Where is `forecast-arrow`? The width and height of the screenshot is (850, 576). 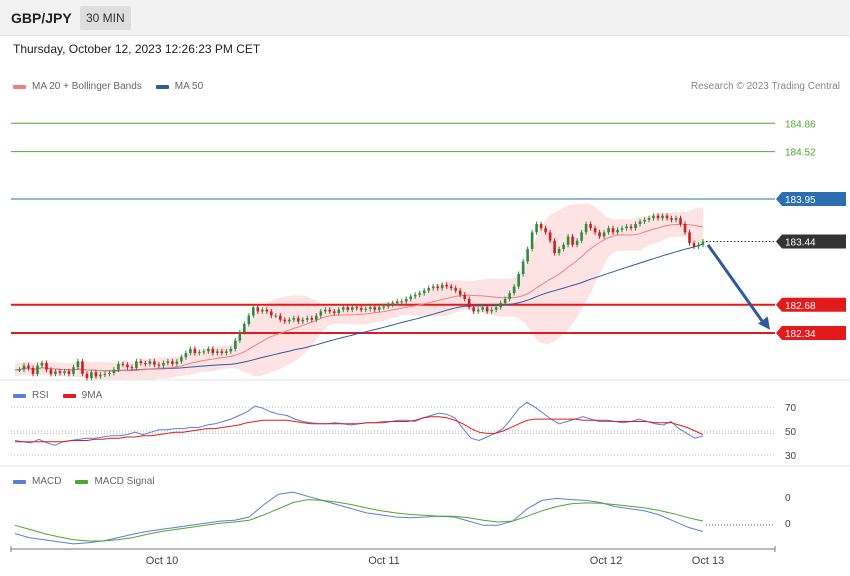 forecast-arrow is located at coordinates (736, 284).